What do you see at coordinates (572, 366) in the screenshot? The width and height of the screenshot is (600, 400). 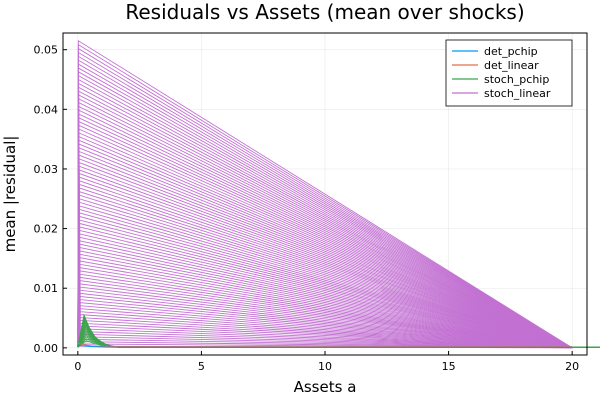 I see `x-tick-label: 20` at bounding box center [572, 366].